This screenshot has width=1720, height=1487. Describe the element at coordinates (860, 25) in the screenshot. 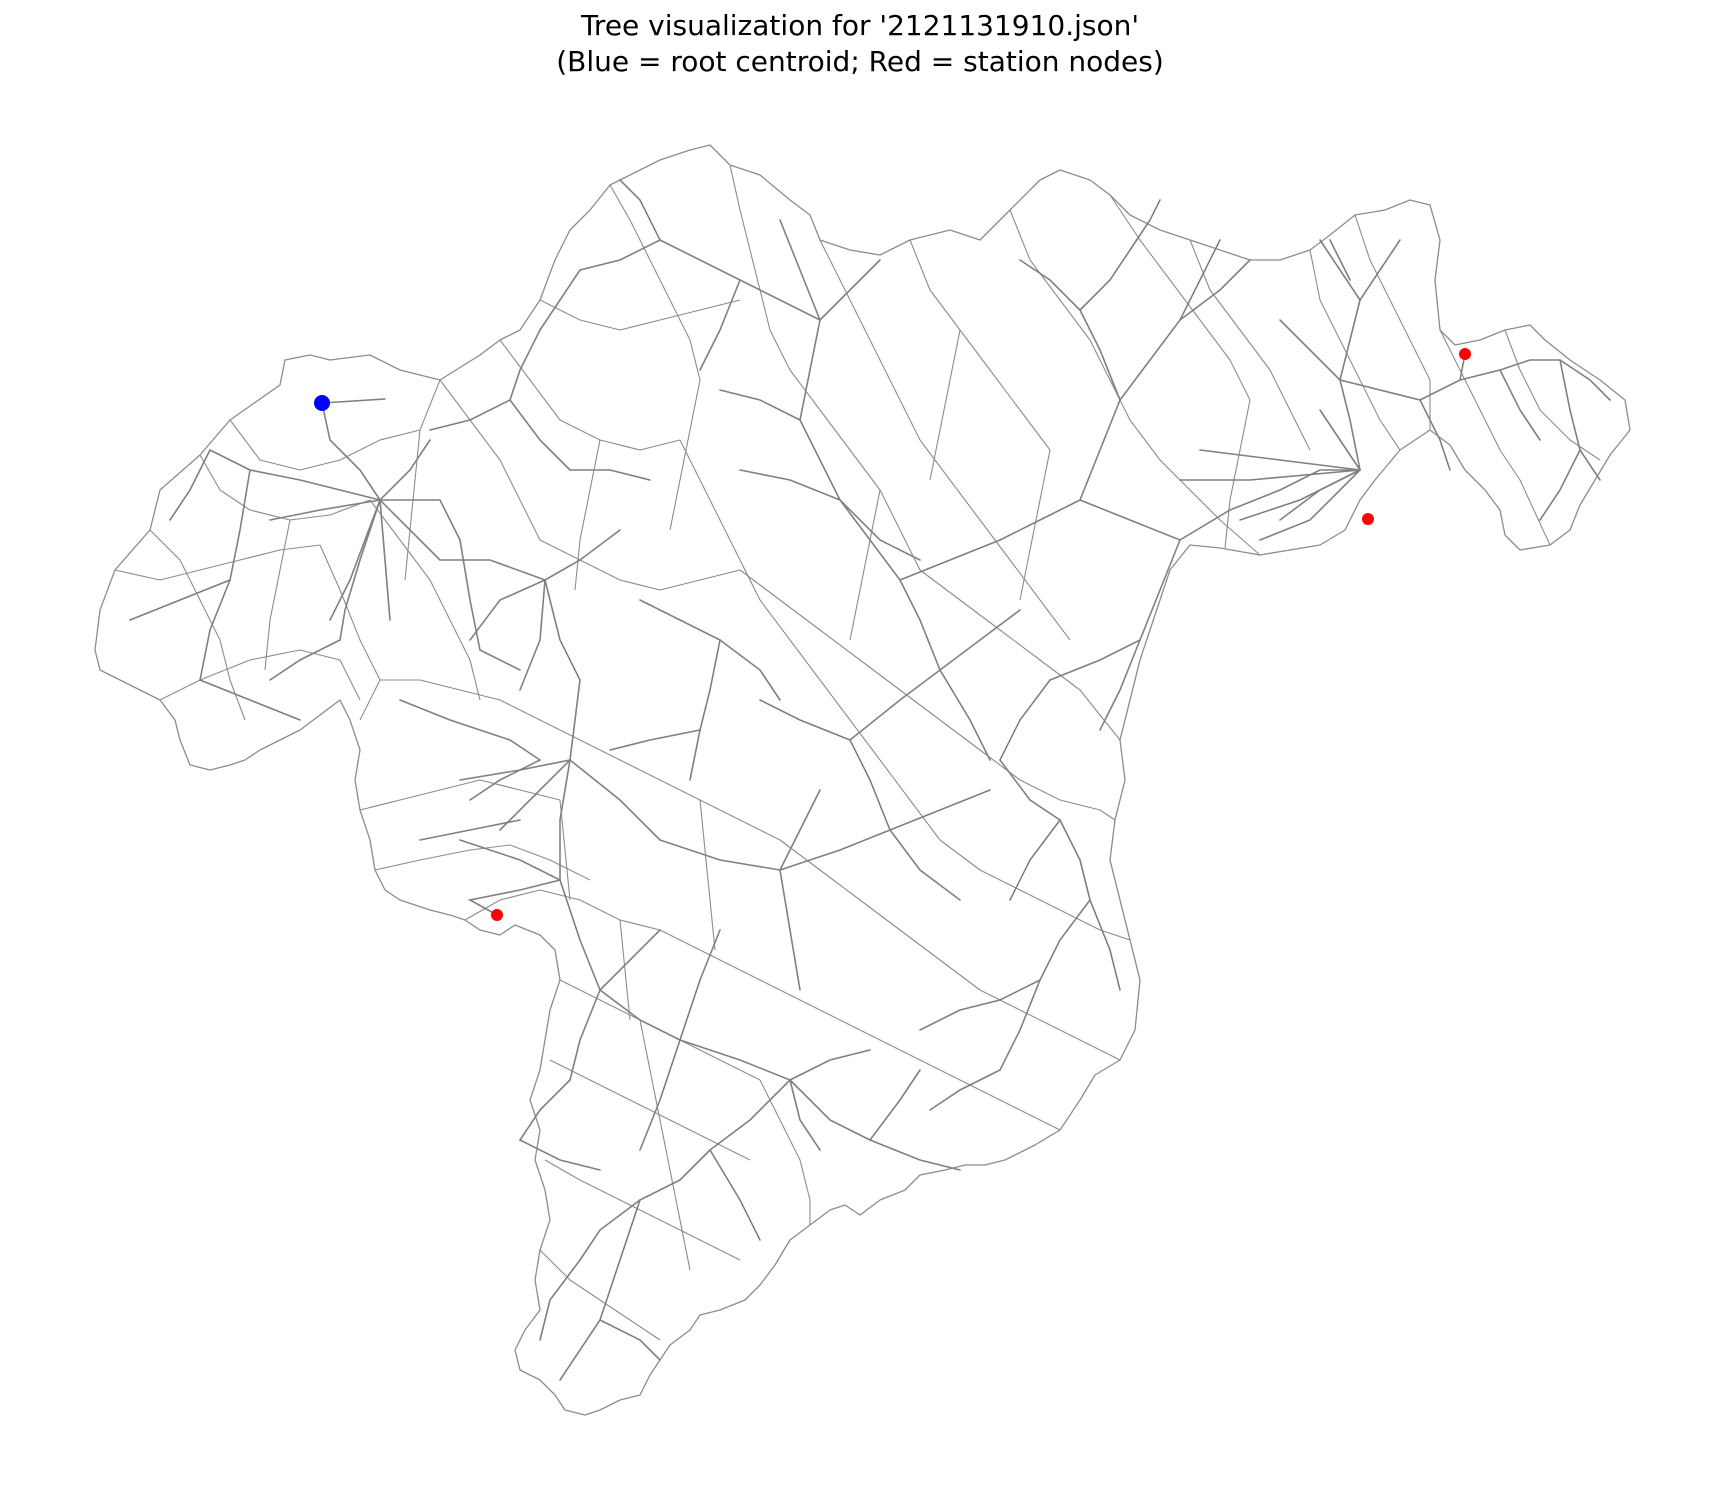

I see `title-line-1: Tree visualization for '2121131910.json'` at that location.